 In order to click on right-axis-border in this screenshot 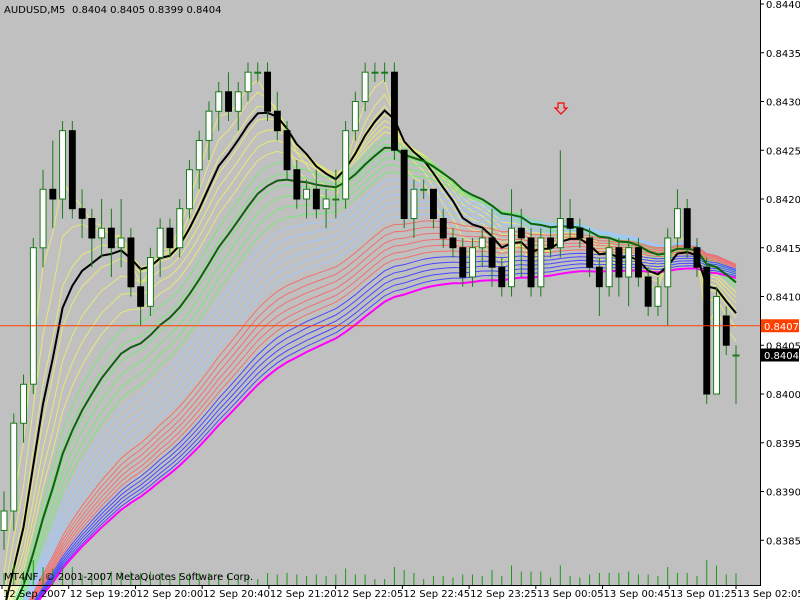, I will do `click(760, 292)`.